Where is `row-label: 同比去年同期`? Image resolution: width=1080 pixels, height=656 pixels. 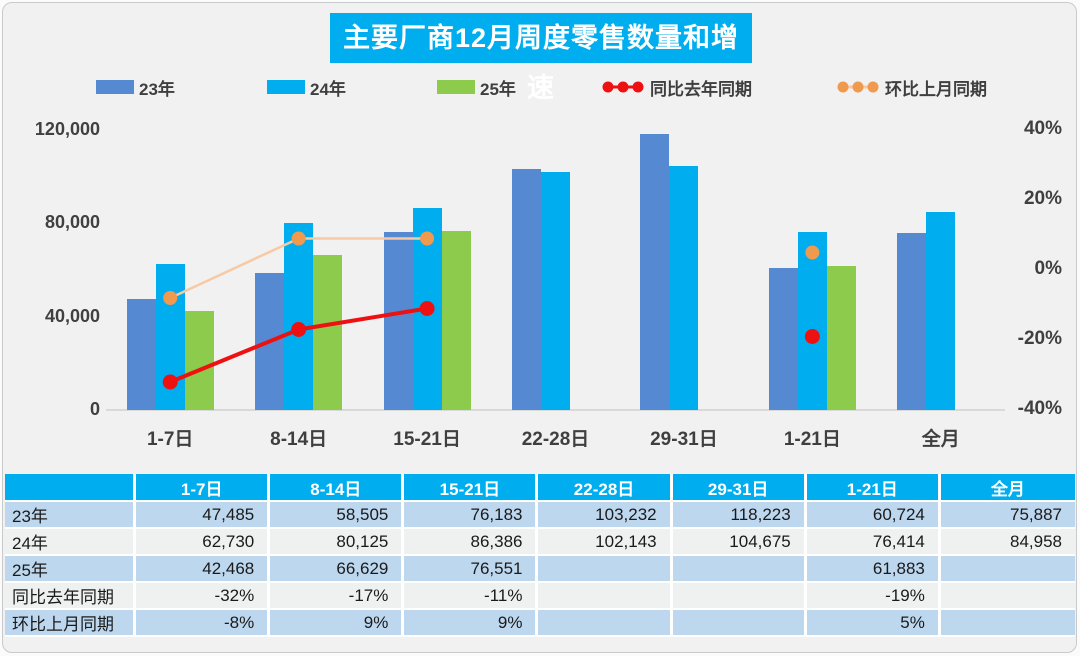
row-label: 同比去年同期 is located at coordinates (71, 596).